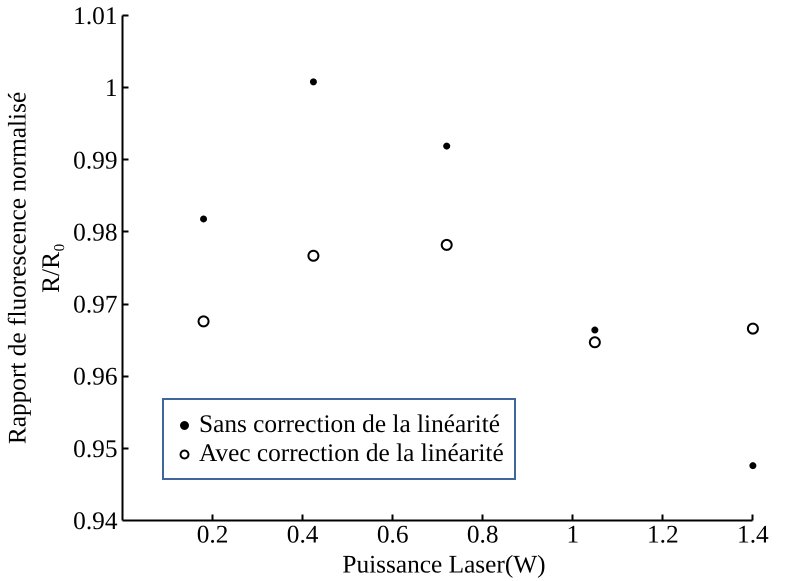 The image size is (795, 581). What do you see at coordinates (35, 268) in the screenshot?
I see `y-axis-title: Rapport de fluorescence normalisé R/R₀` at bounding box center [35, 268].